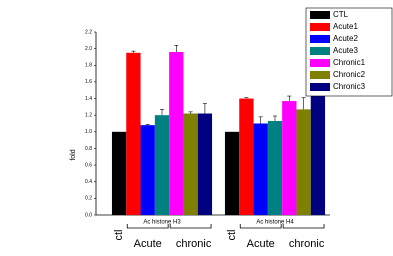 The height and width of the screenshot is (256, 393). What do you see at coordinates (349, 86) in the screenshot?
I see `legend-label: Chronic3` at bounding box center [349, 86].